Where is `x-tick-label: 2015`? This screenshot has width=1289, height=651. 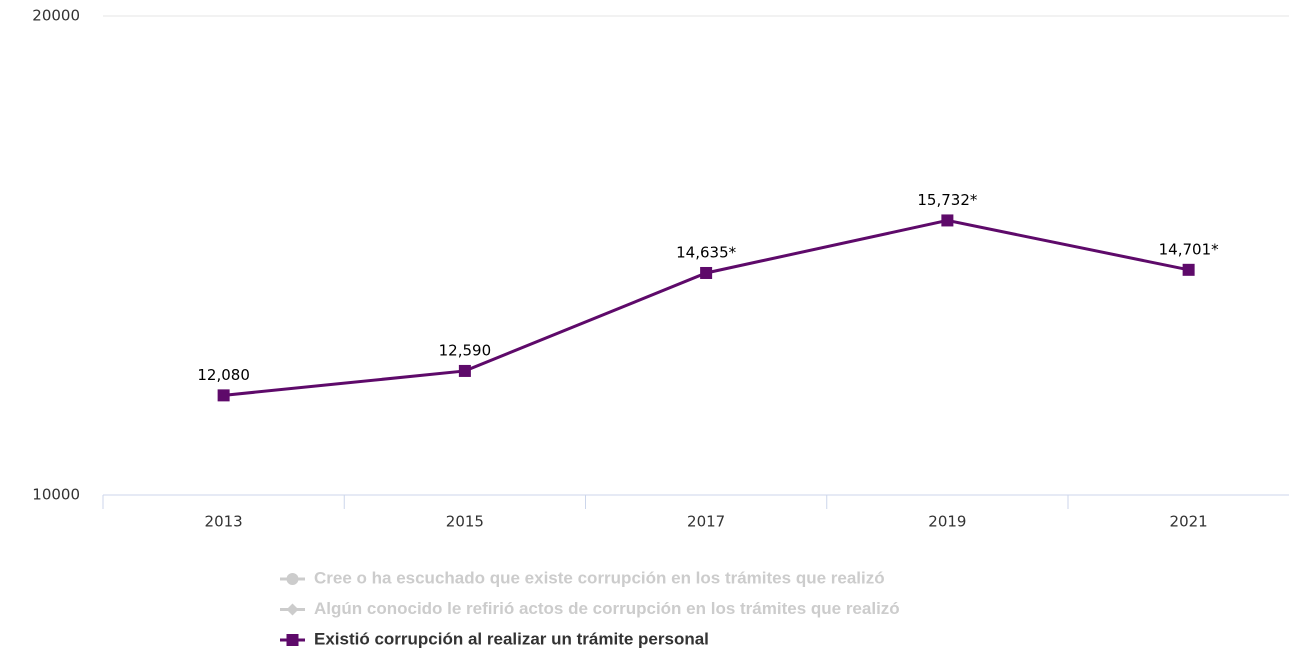
x-tick-label: 2015 is located at coordinates (465, 522).